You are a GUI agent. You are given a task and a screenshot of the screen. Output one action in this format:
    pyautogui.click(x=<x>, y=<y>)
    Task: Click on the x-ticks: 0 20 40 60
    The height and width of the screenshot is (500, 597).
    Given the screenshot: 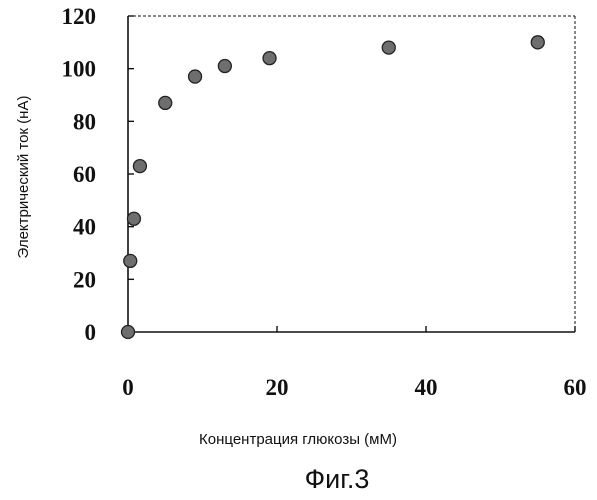 What is the action you would take?
    pyautogui.click(x=354, y=363)
    